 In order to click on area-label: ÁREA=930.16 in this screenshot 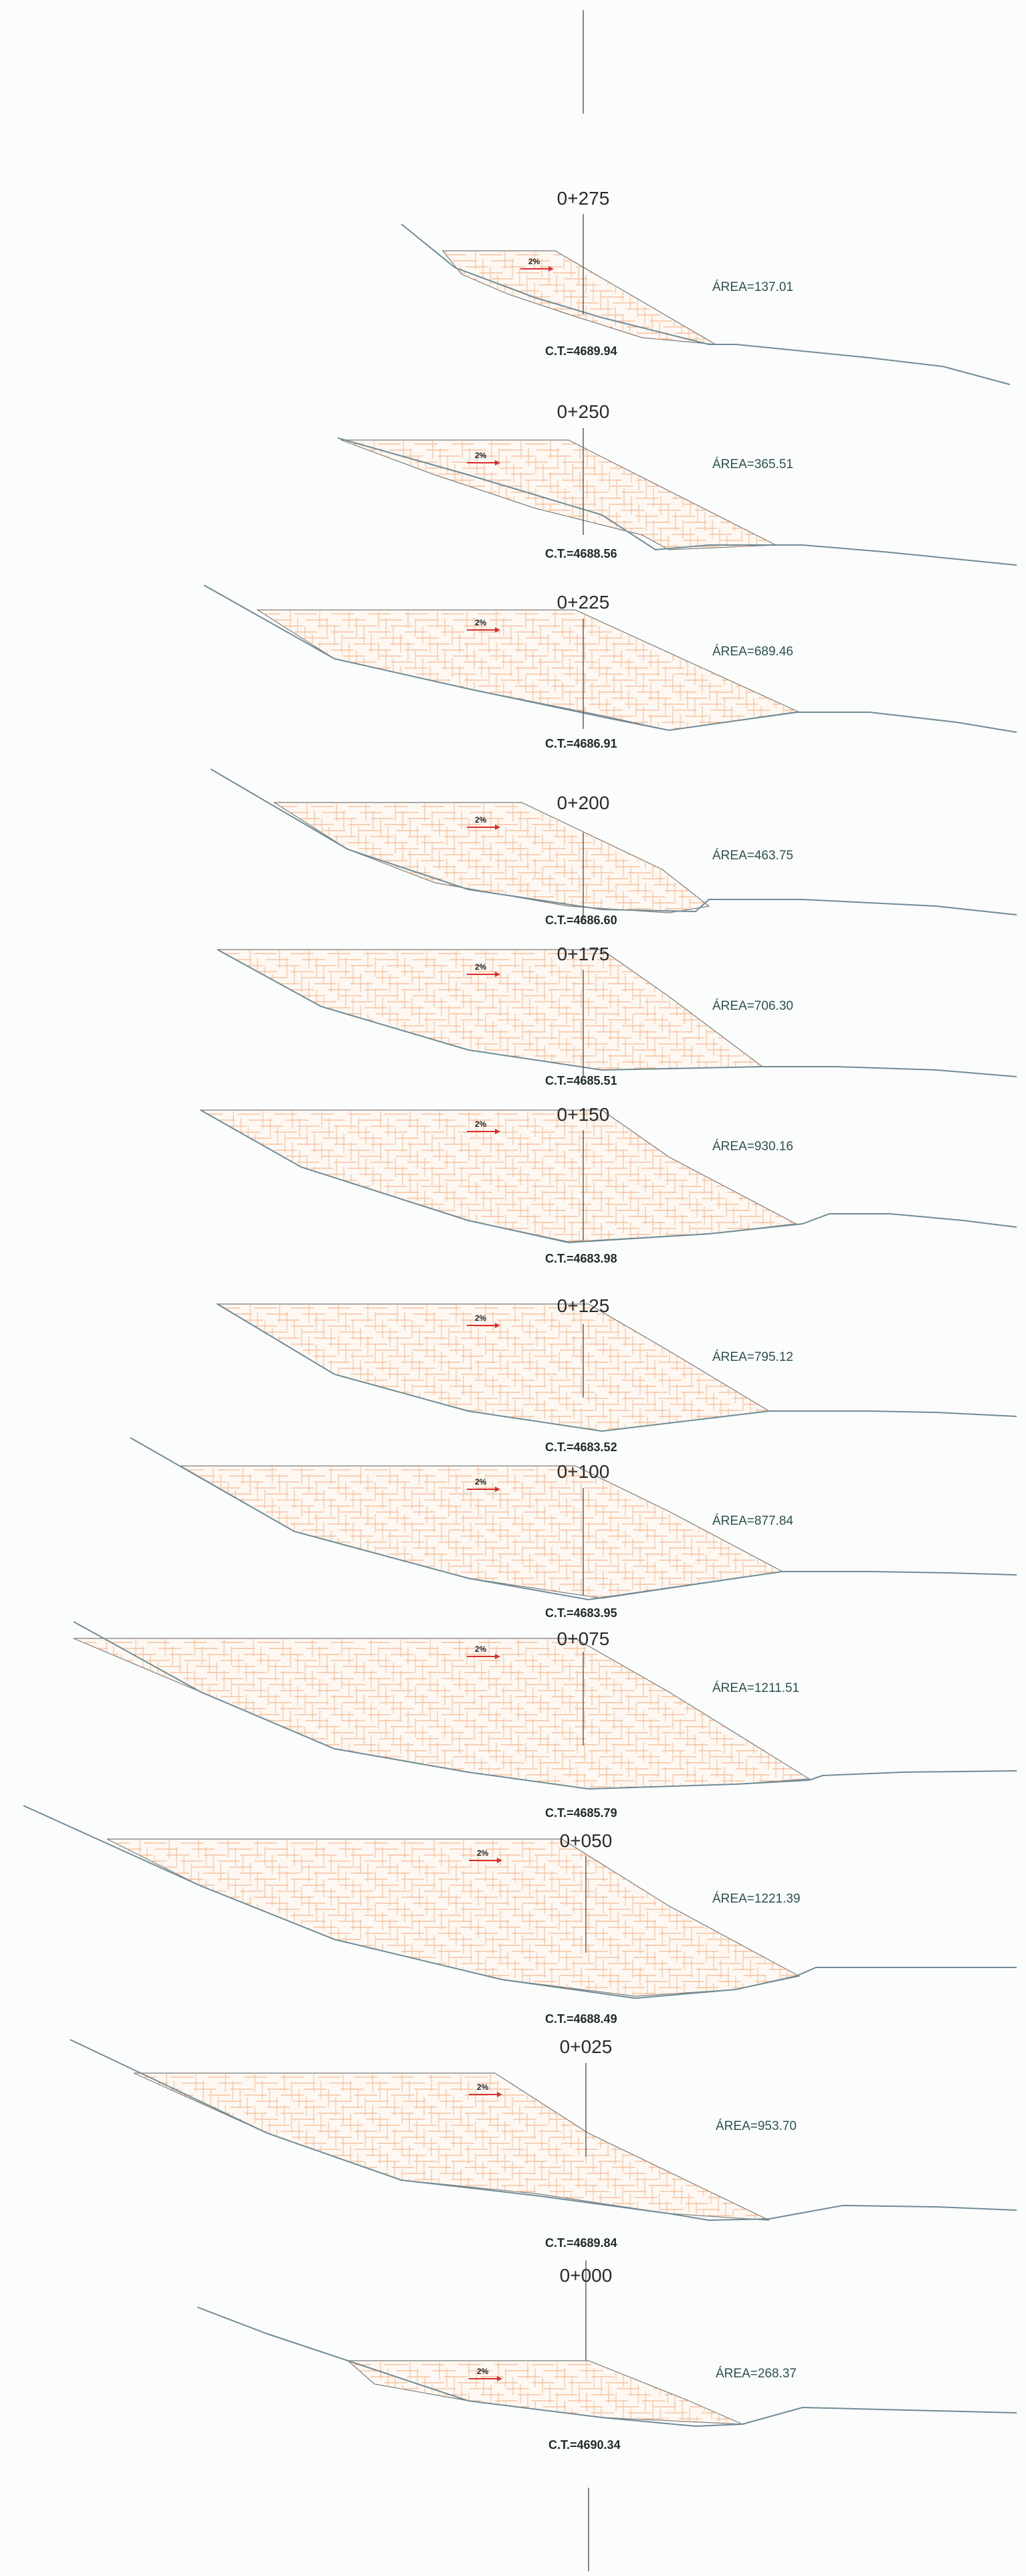, I will do `click(752, 1147)`.